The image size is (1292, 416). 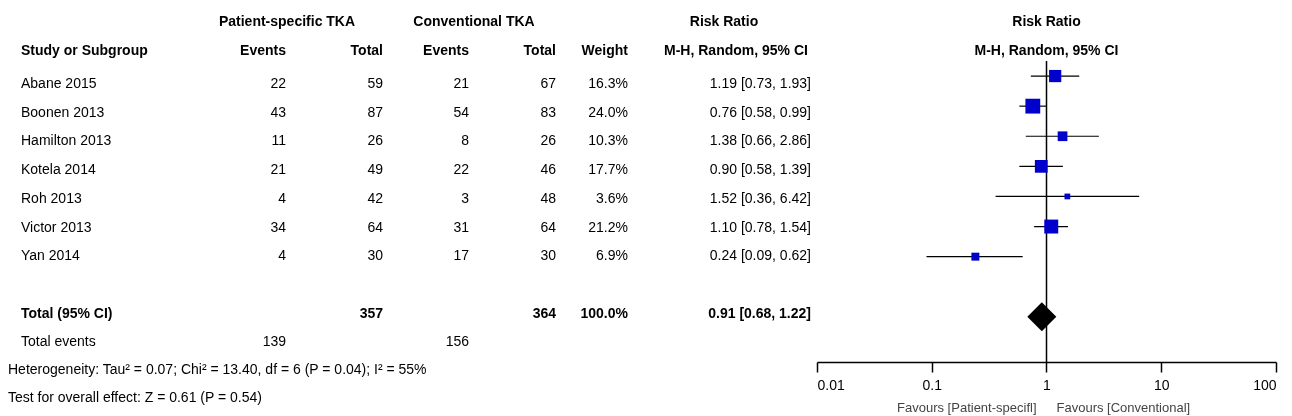 What do you see at coordinates (932, 384) in the screenshot?
I see `x-tick-label: 0.1` at bounding box center [932, 384].